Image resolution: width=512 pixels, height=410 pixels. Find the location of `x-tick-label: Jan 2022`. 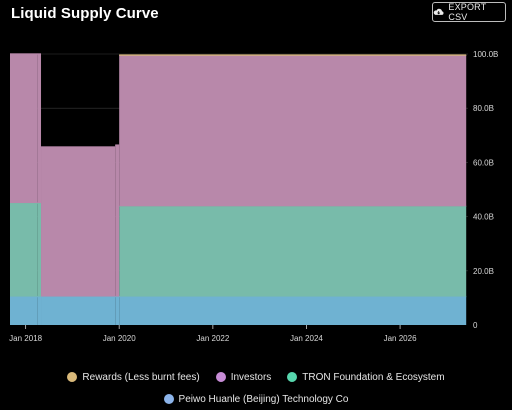

x-tick-label: Jan 2022 is located at coordinates (212, 338).